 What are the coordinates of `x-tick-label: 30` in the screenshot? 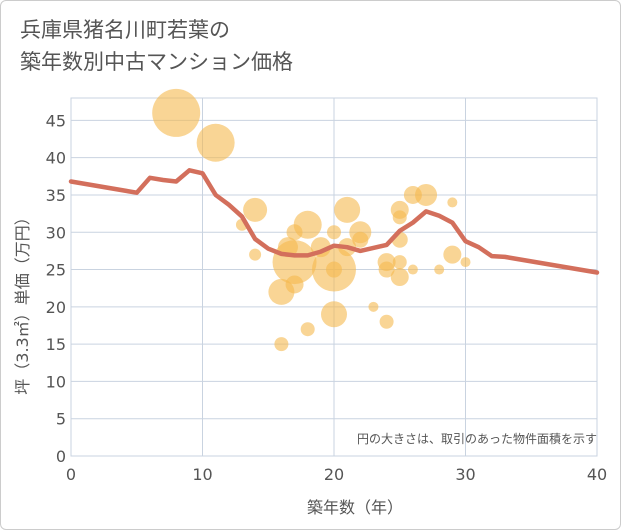 It's located at (465, 474).